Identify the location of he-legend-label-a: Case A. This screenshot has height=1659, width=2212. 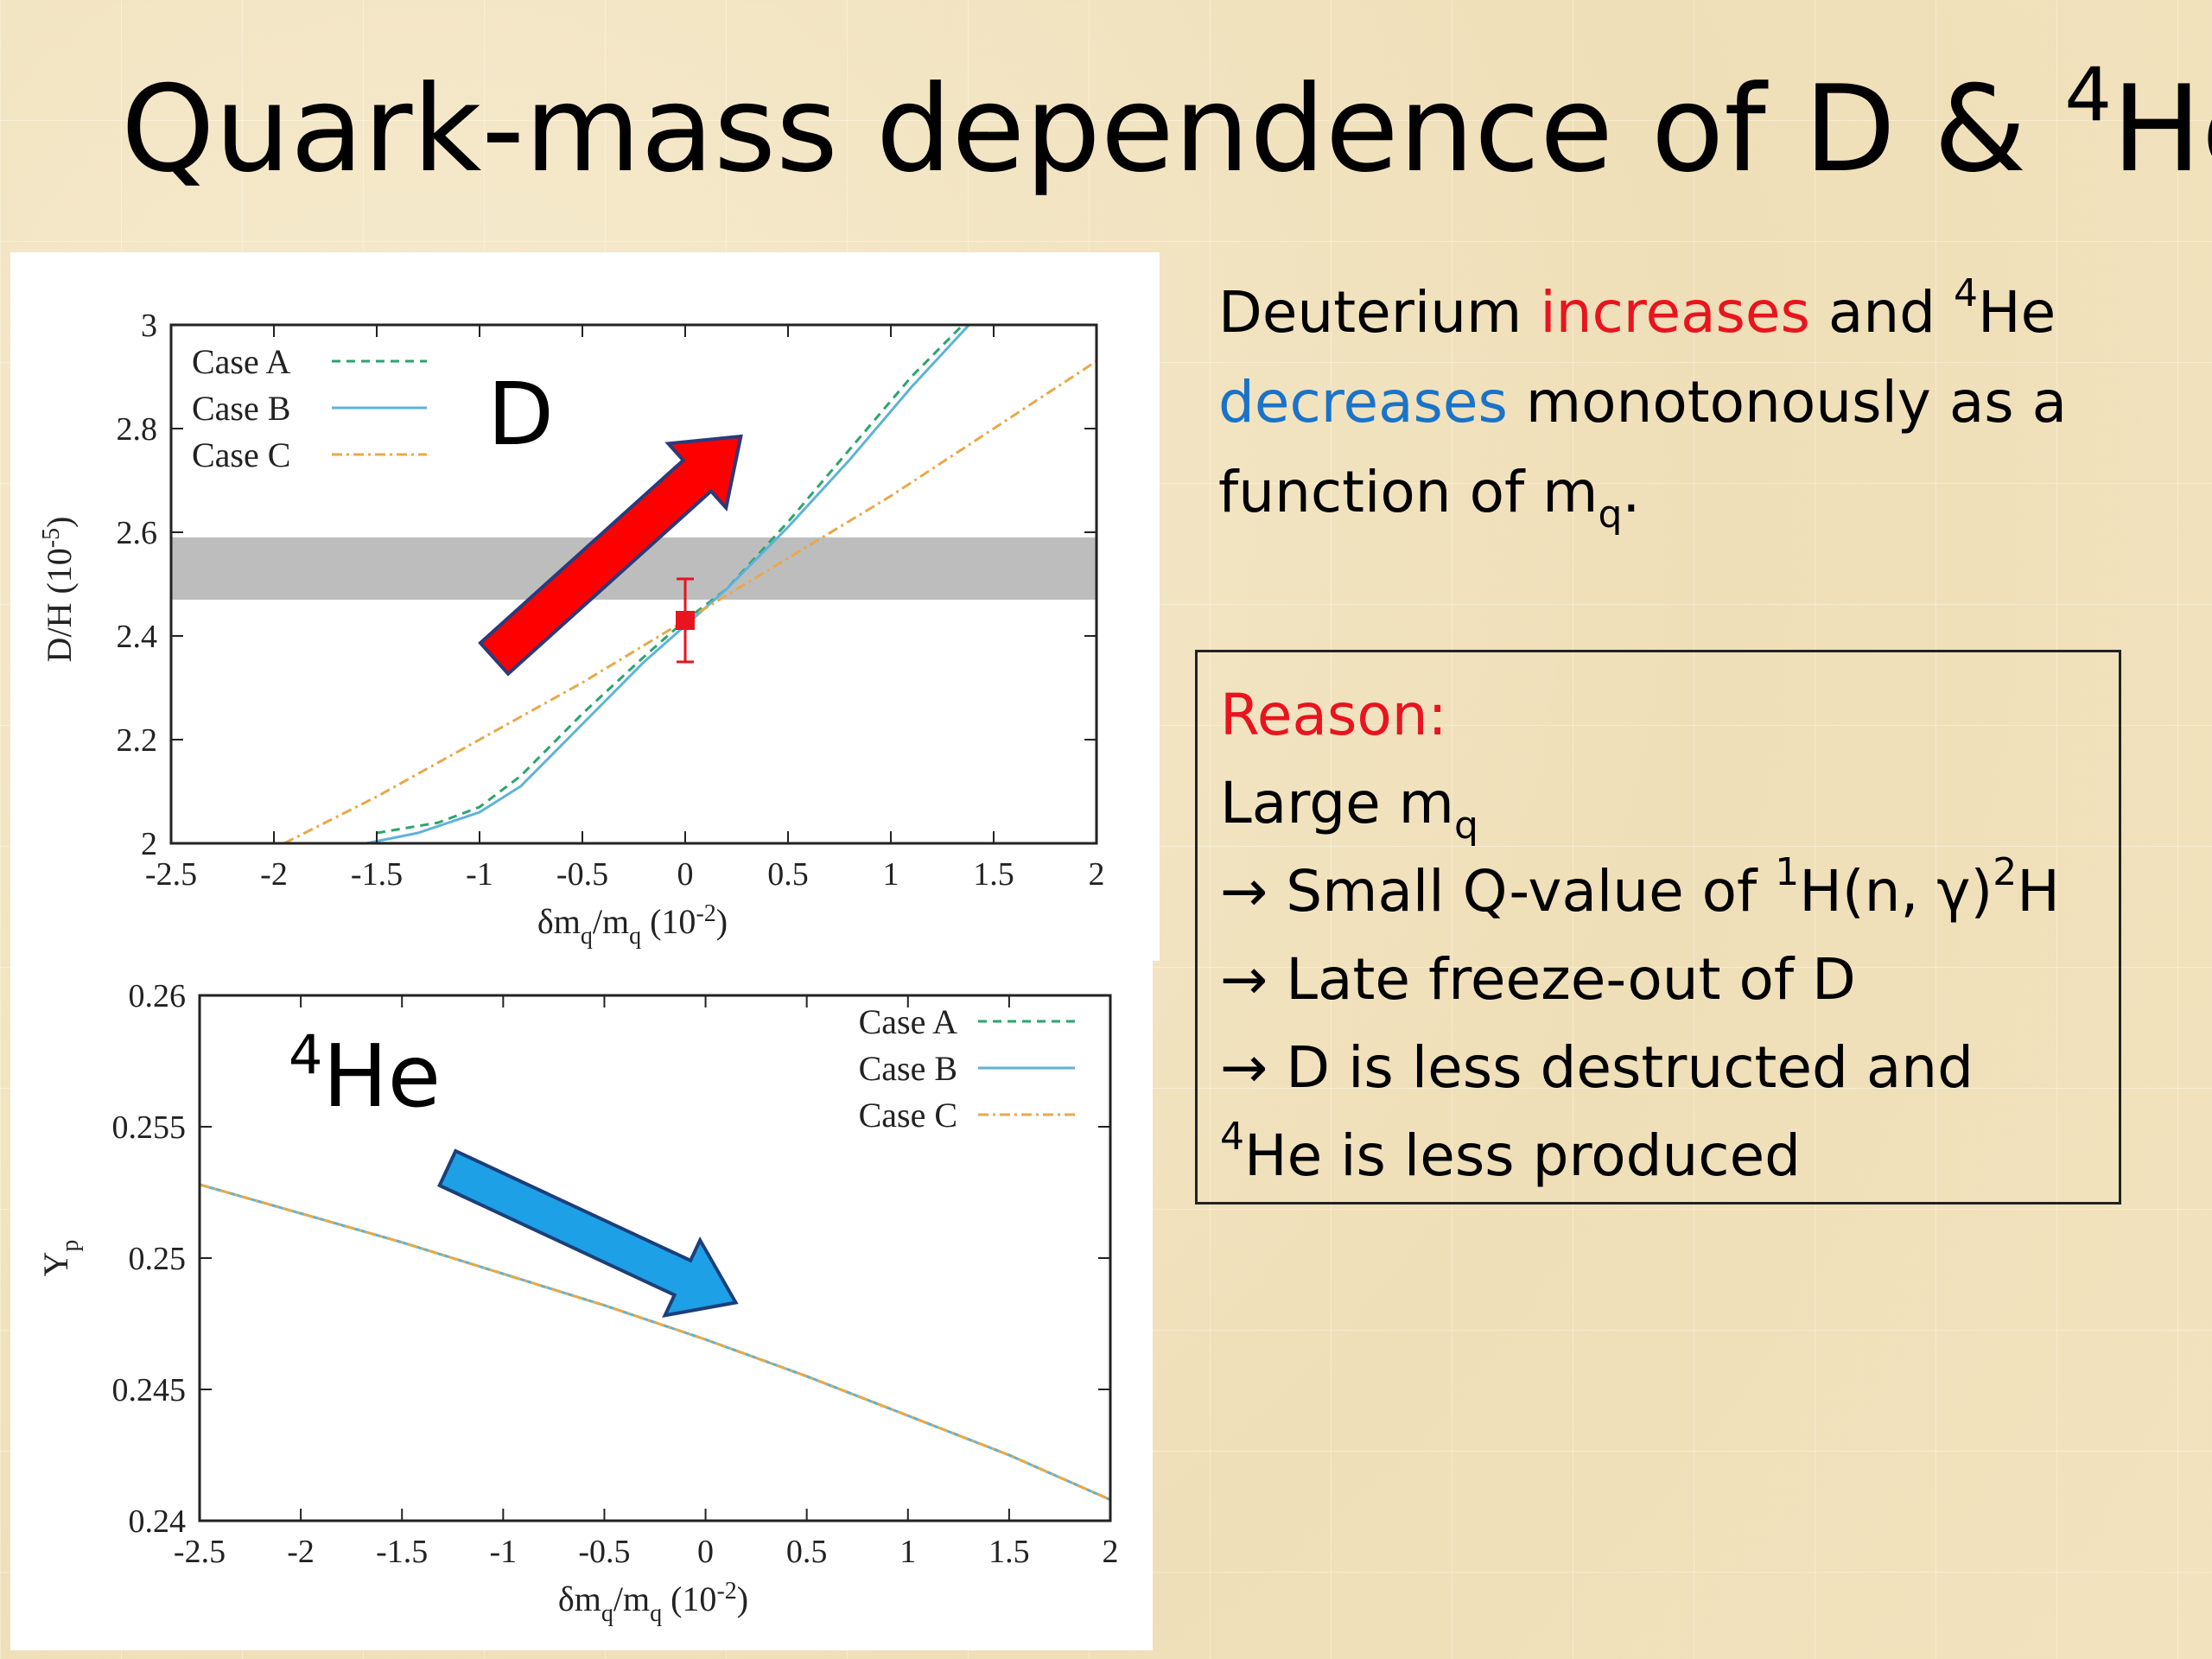
(909, 1021).